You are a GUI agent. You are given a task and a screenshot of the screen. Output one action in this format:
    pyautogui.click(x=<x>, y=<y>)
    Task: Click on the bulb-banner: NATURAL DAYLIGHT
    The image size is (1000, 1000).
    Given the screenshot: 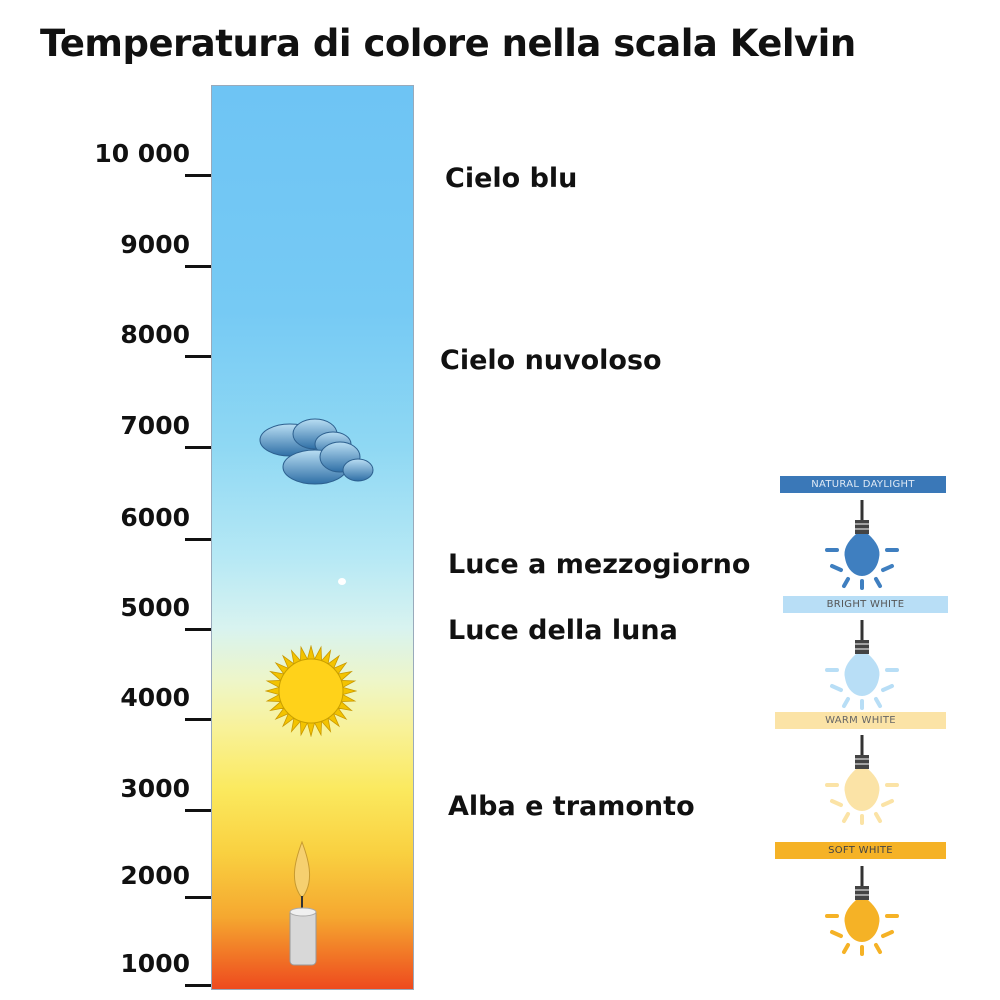 What is the action you would take?
    pyautogui.click(x=863, y=484)
    